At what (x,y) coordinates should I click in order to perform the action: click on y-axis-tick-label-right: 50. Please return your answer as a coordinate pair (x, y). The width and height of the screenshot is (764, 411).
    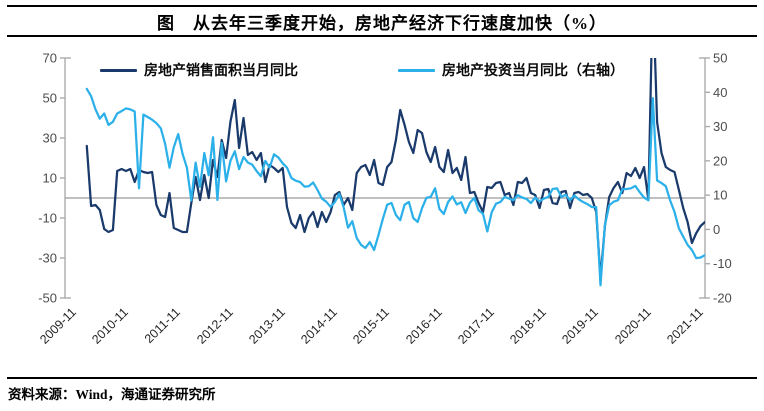
    Looking at the image, I should click on (720, 58).